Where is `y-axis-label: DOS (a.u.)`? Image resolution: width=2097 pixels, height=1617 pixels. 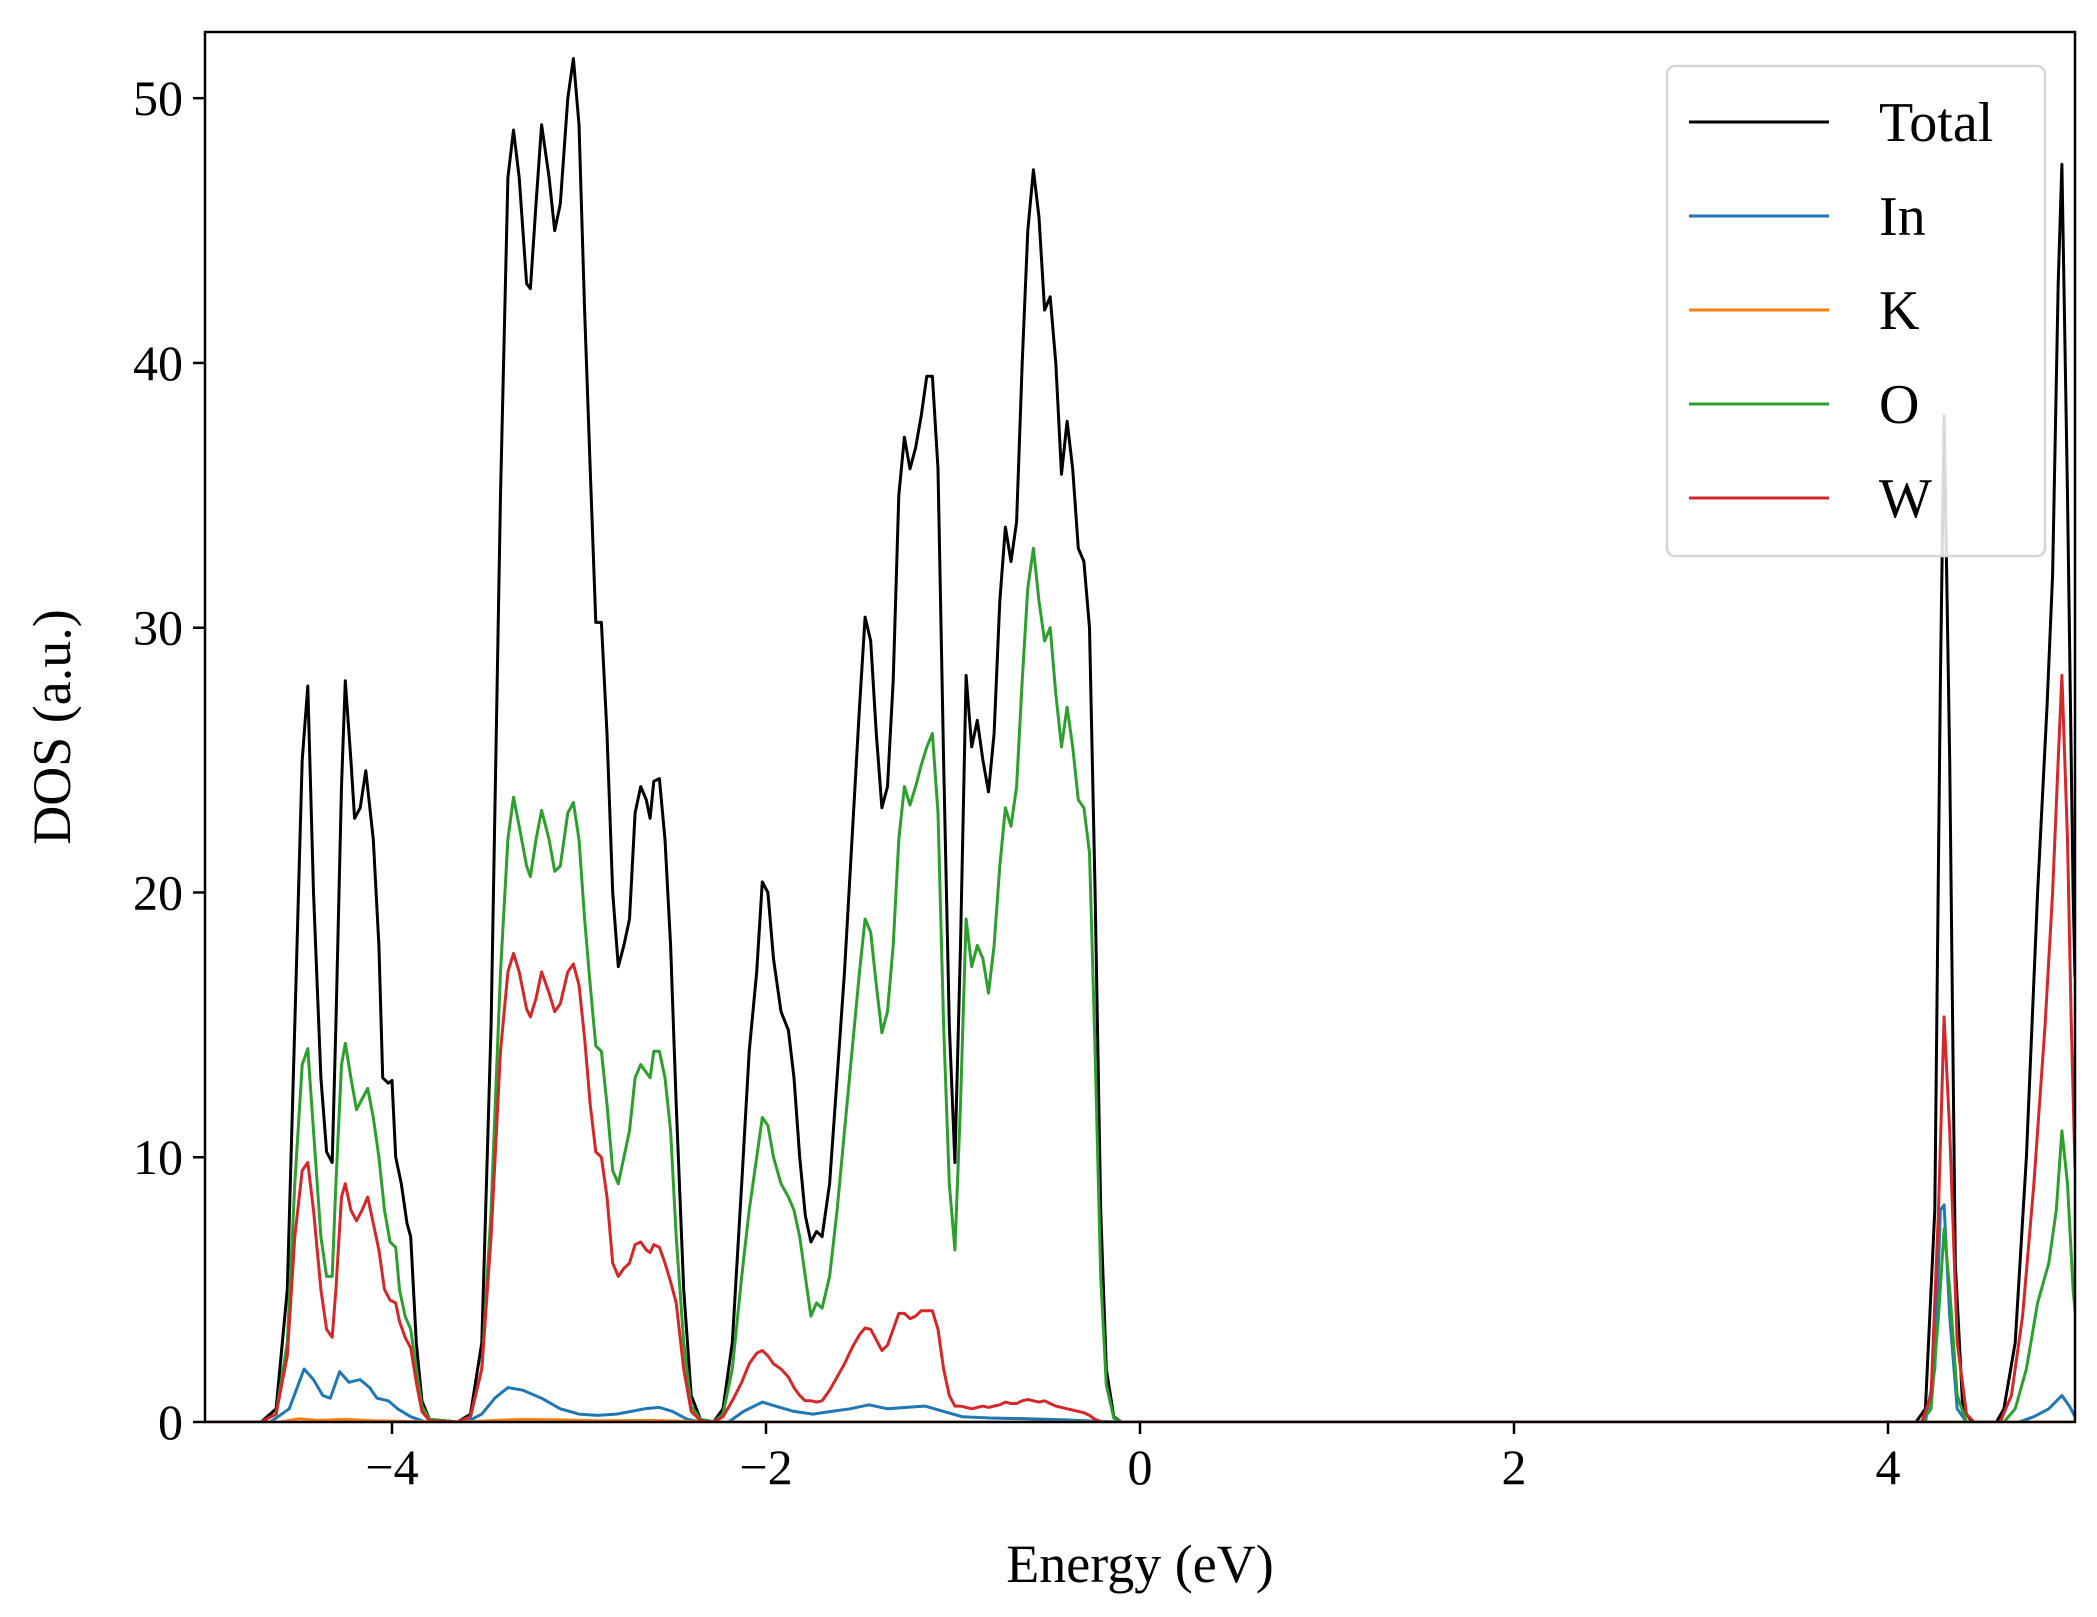
y-axis-label: DOS (a.u.) is located at coordinates (52, 726).